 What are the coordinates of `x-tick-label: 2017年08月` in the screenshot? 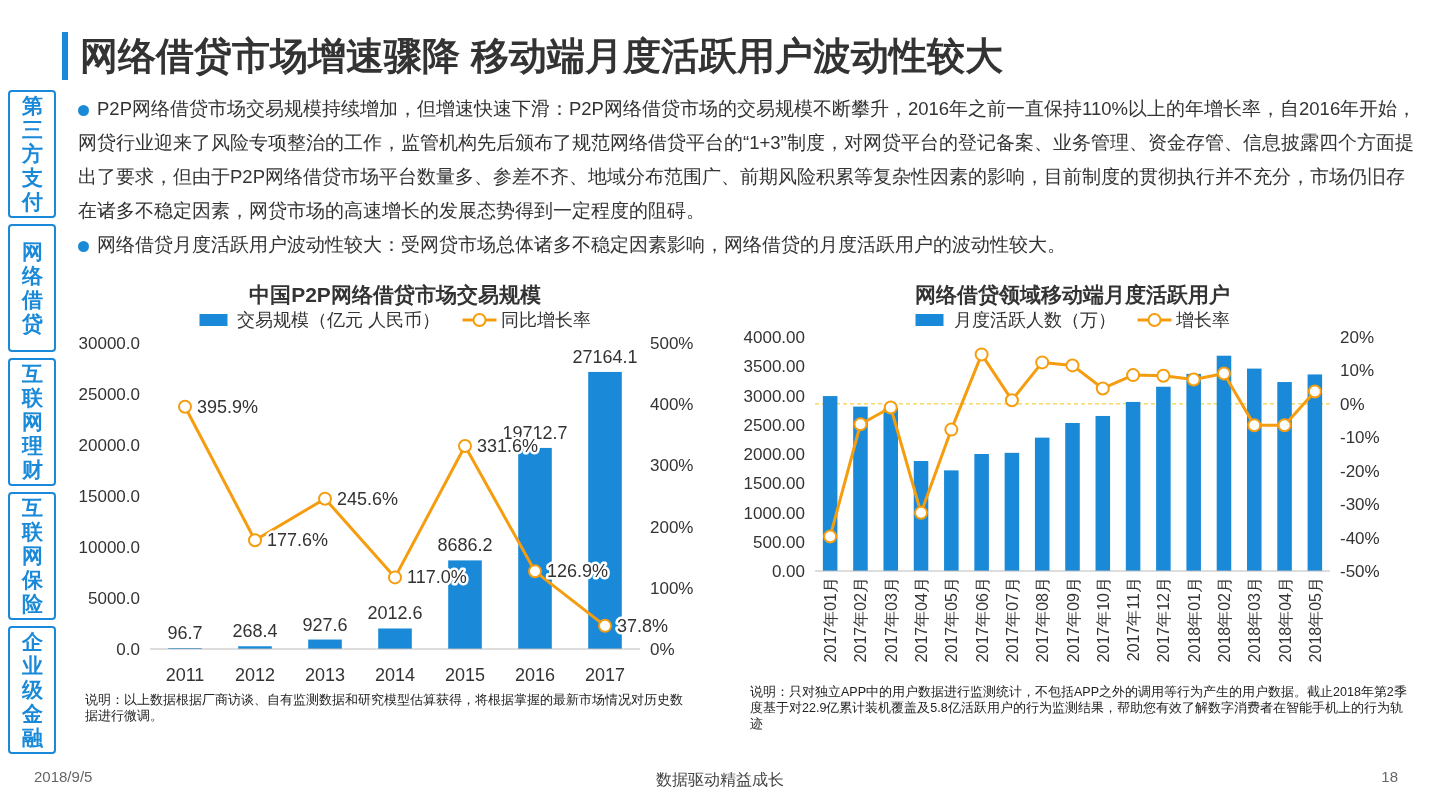 It's located at (1043, 620).